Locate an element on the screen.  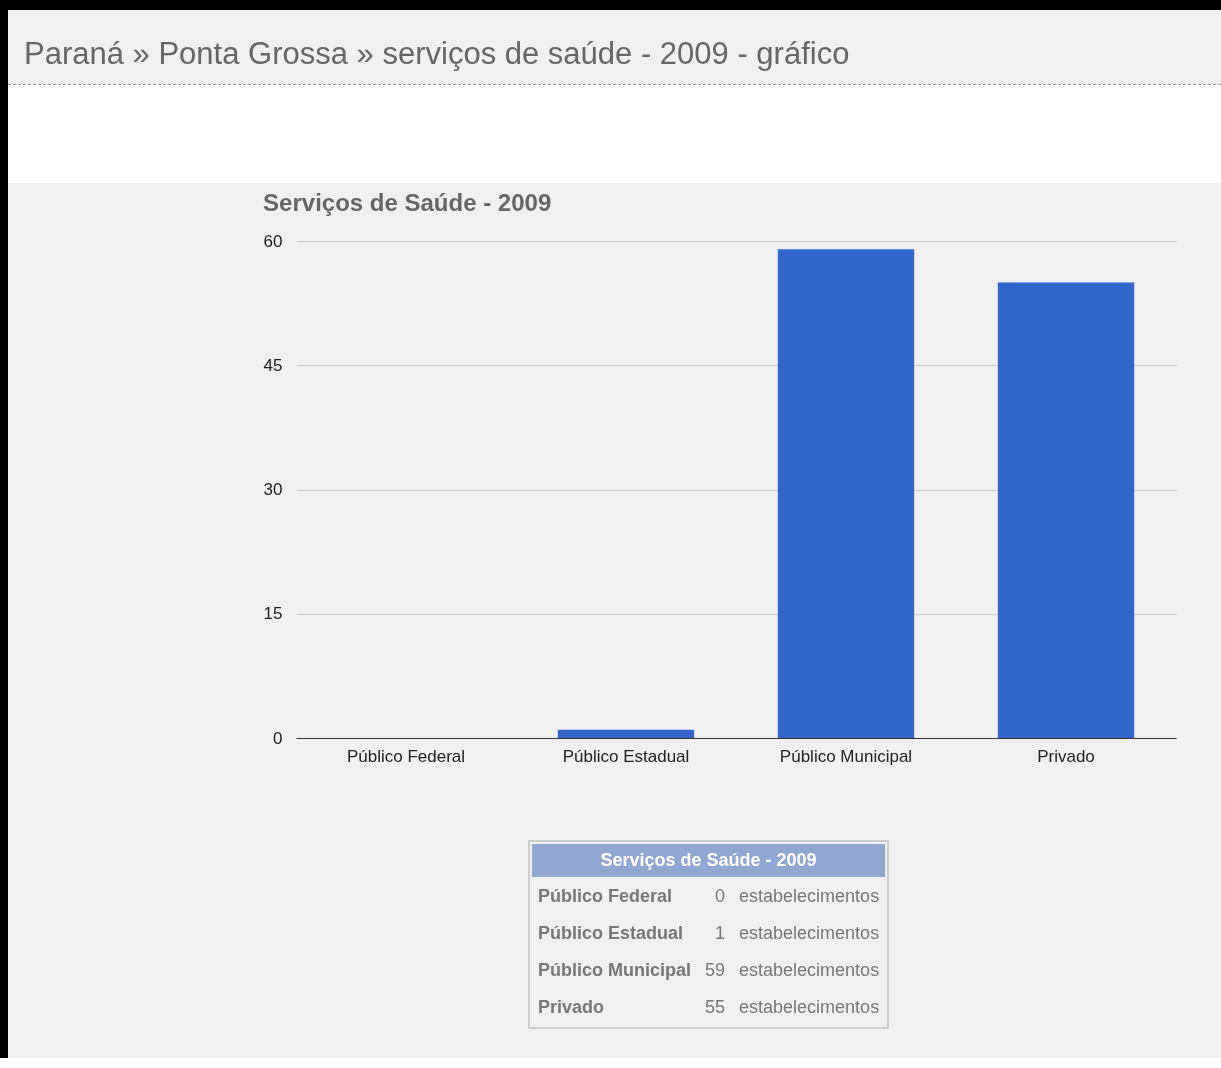
text: Serviços de Saúde - 2009 is located at coordinates (709, 860).